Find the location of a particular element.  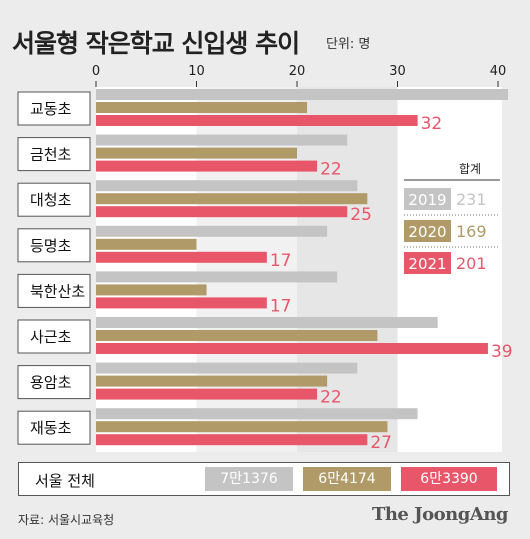

source-note: 자료: 서울시교육청 is located at coordinates (66, 520).